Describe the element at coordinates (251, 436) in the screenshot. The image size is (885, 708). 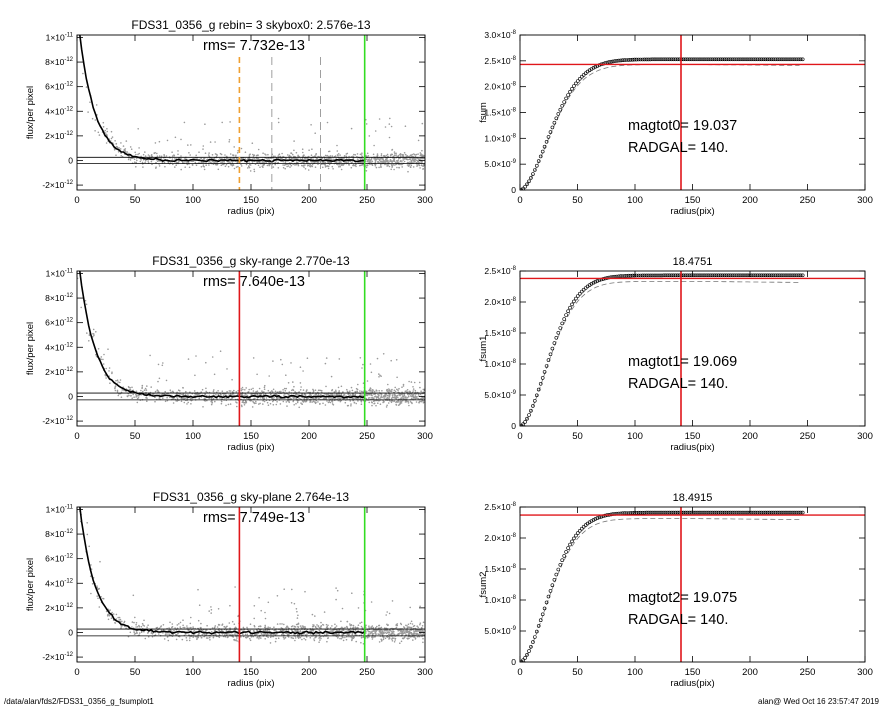
I see `x-tick-label: 150` at that location.